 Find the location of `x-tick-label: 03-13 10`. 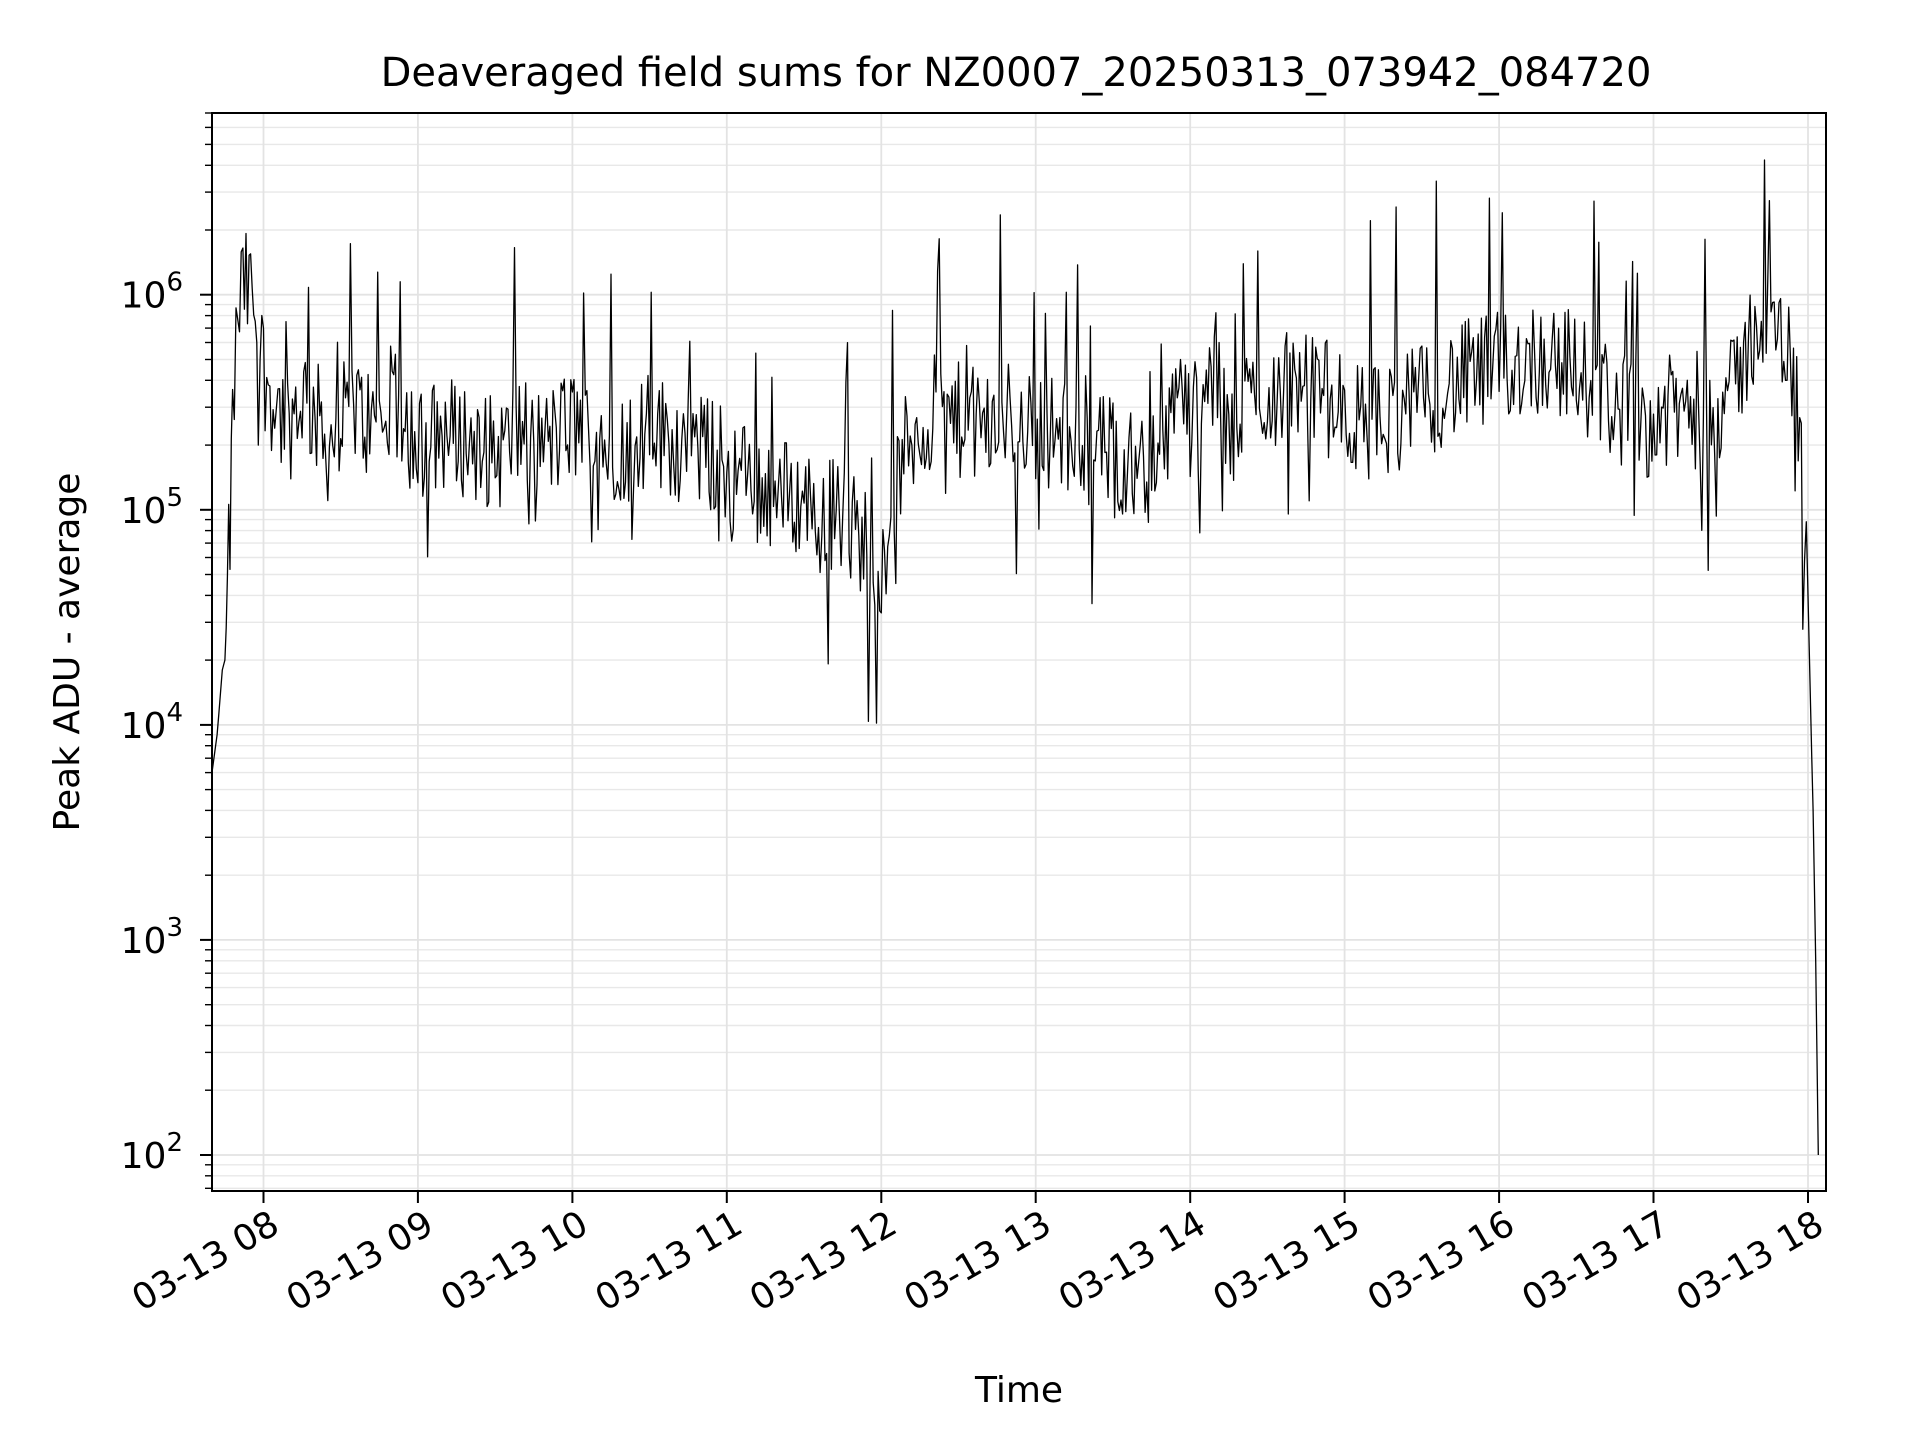

x-tick-label: 03-13 10 is located at coordinates (514, 1261).